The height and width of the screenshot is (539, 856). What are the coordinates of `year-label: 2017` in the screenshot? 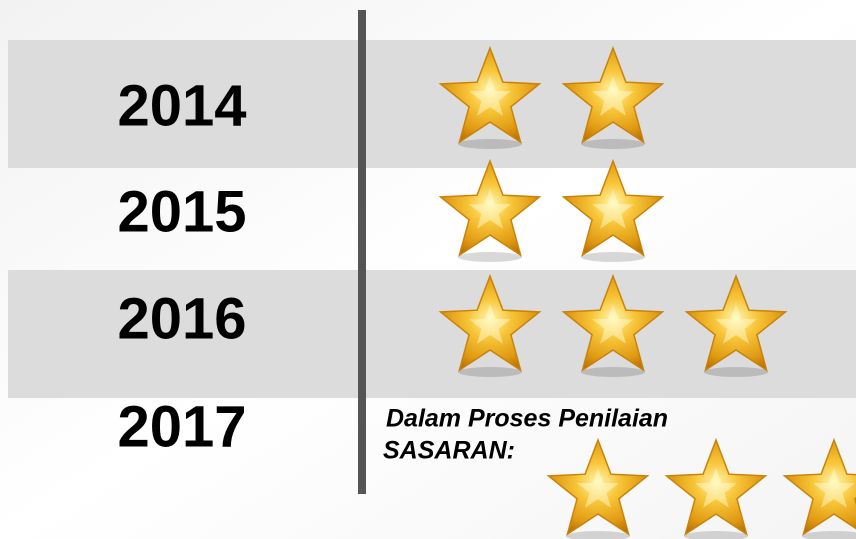 It's located at (181, 426).